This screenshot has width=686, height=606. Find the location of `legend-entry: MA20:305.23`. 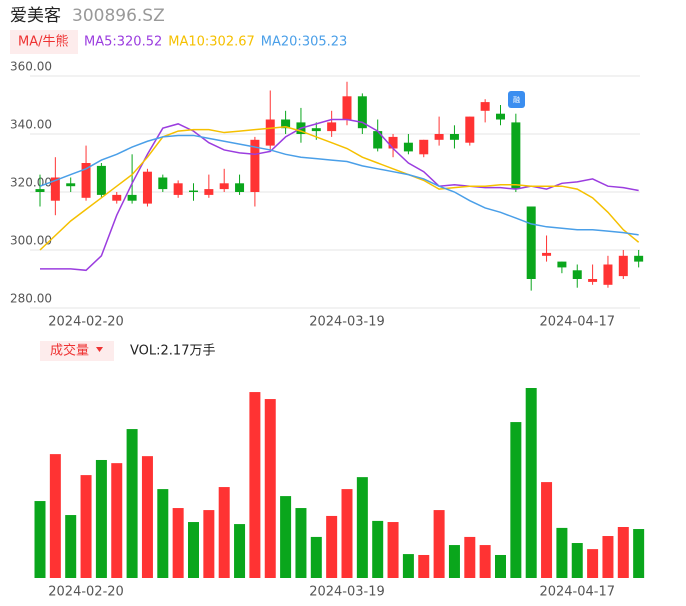

legend-entry: MA20:305.23 is located at coordinates (304, 42).